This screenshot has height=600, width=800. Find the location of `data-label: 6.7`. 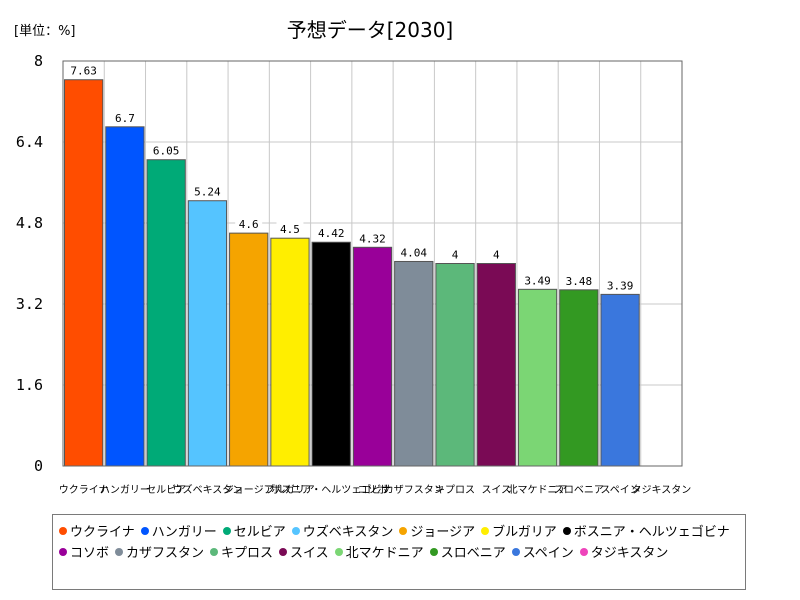

data-label: 6.7 is located at coordinates (125, 118).